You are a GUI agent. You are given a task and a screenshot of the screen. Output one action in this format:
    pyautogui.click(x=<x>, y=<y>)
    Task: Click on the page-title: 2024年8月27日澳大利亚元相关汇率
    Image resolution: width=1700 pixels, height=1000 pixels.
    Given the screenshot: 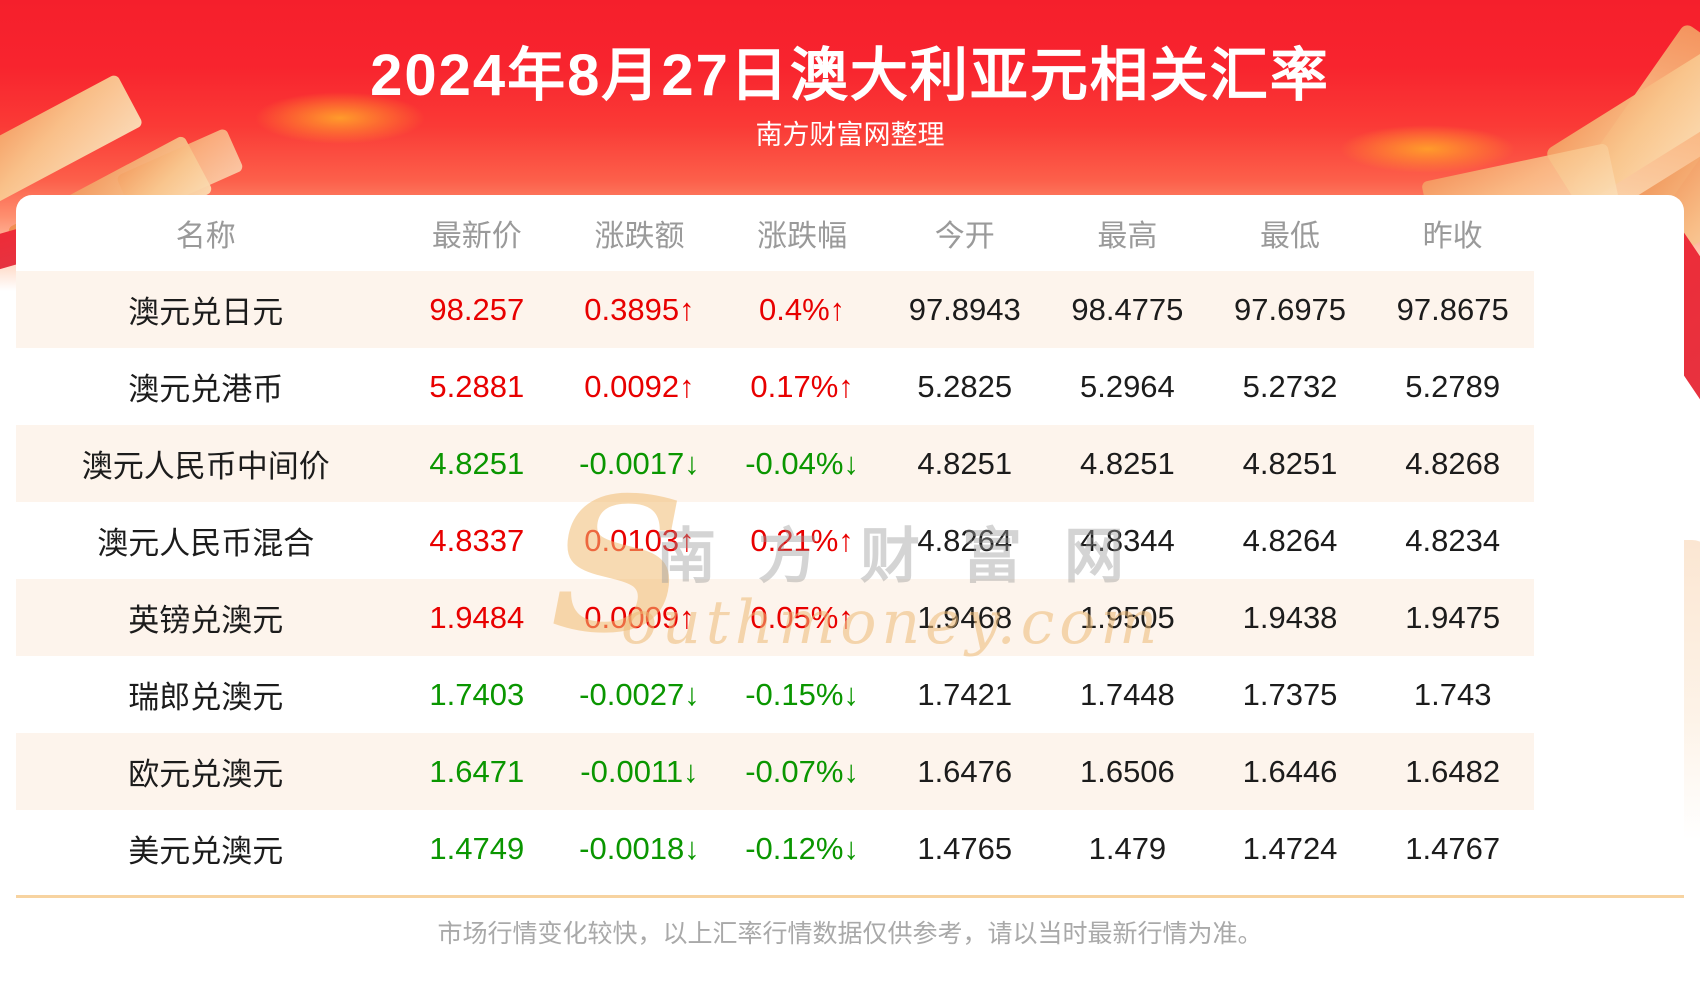 What is the action you would take?
    pyautogui.click(x=850, y=75)
    